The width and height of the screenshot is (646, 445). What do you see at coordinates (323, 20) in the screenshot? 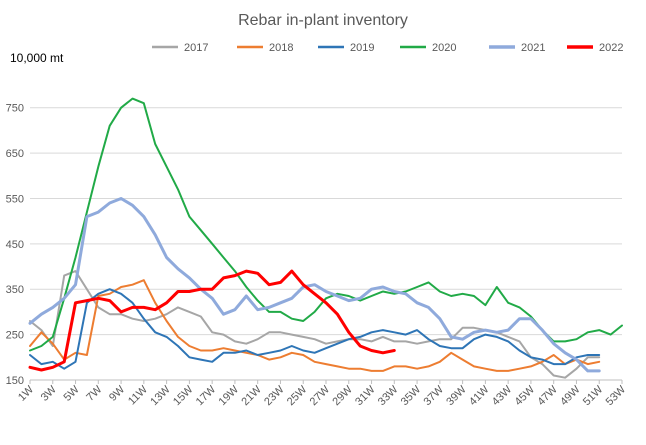
I see `chart-title: Rebar in-plant inventory` at bounding box center [323, 20].